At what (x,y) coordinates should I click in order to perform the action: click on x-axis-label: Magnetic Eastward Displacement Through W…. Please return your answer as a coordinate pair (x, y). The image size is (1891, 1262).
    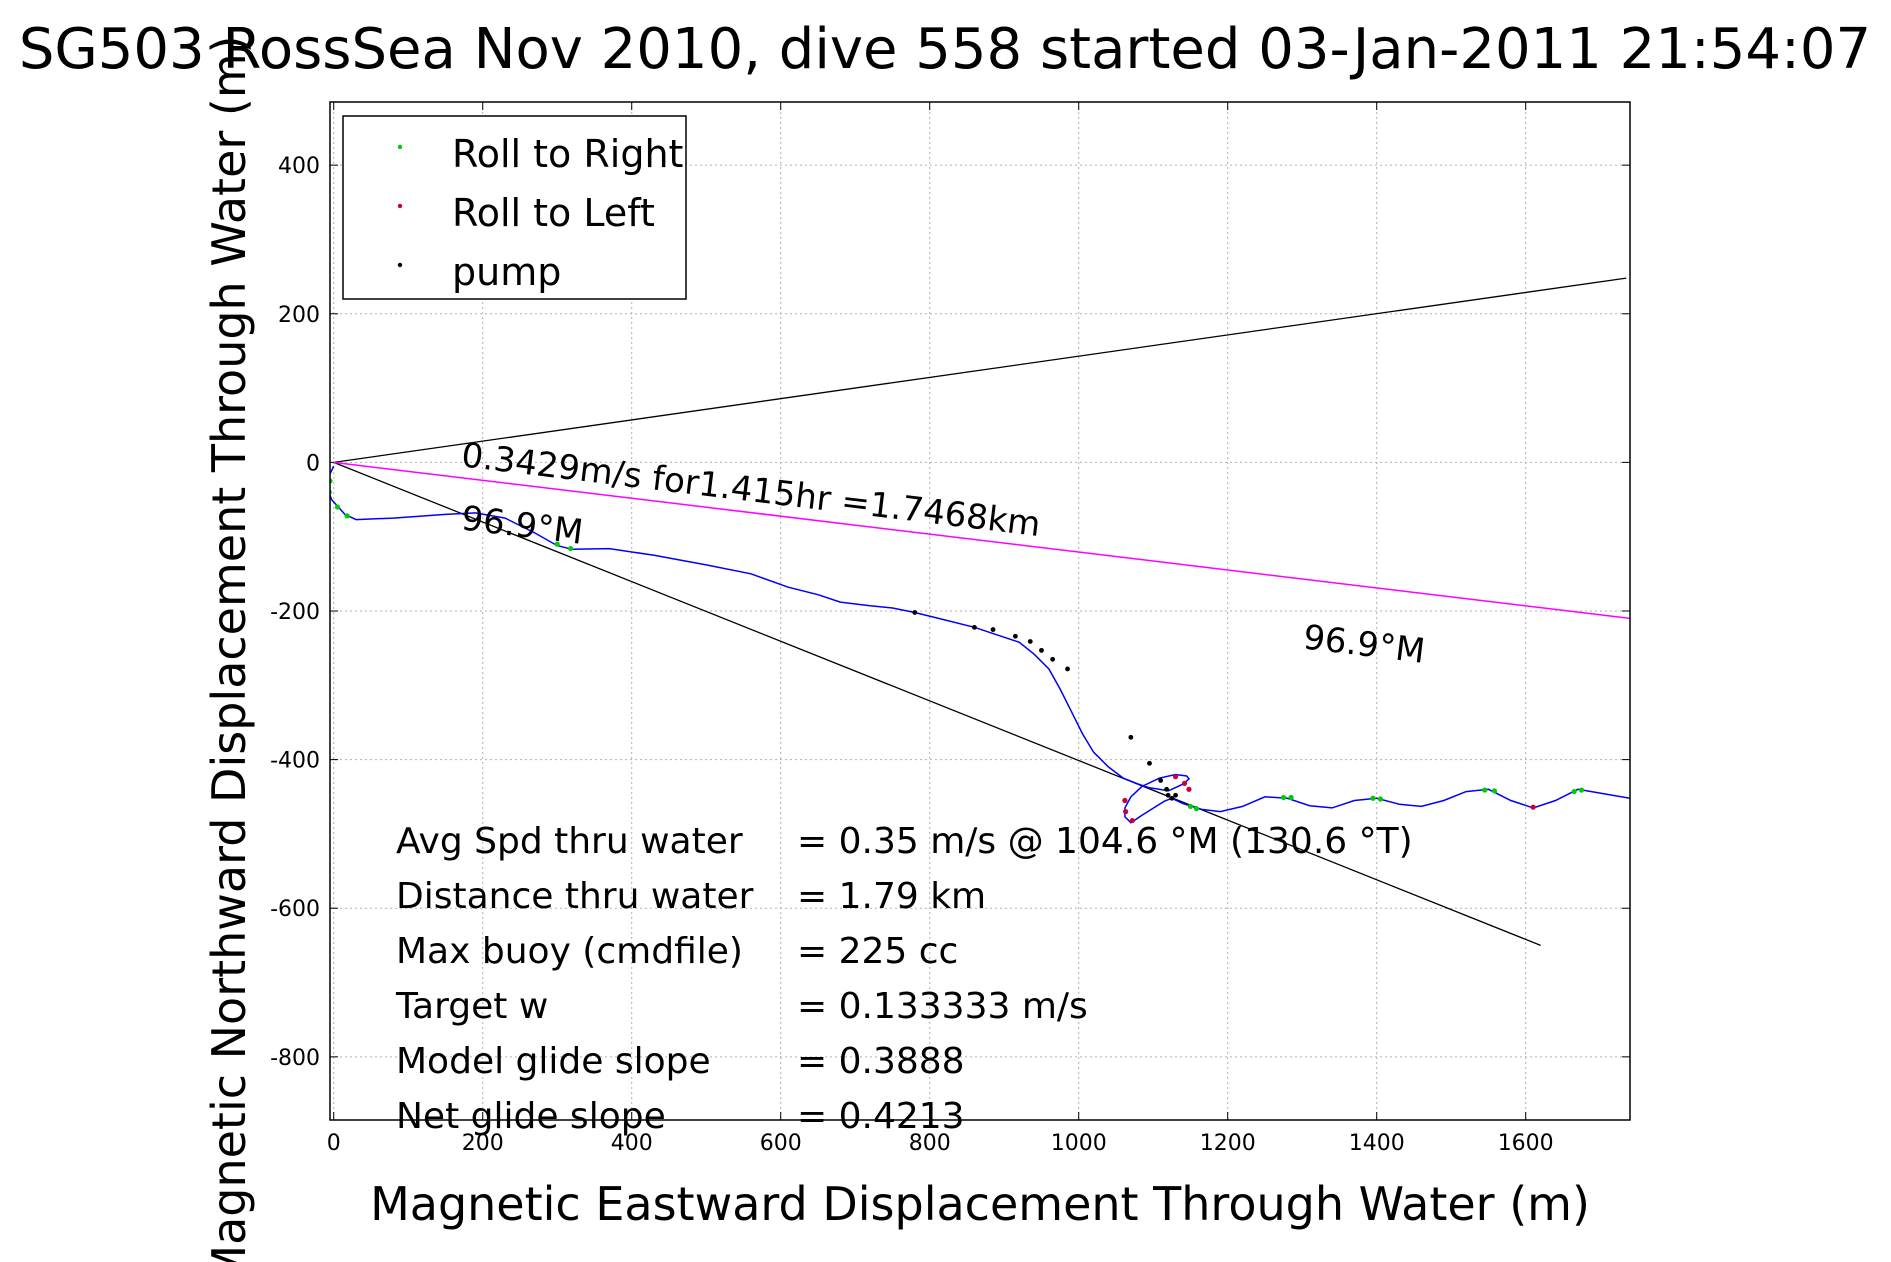
    Looking at the image, I should click on (980, 1204).